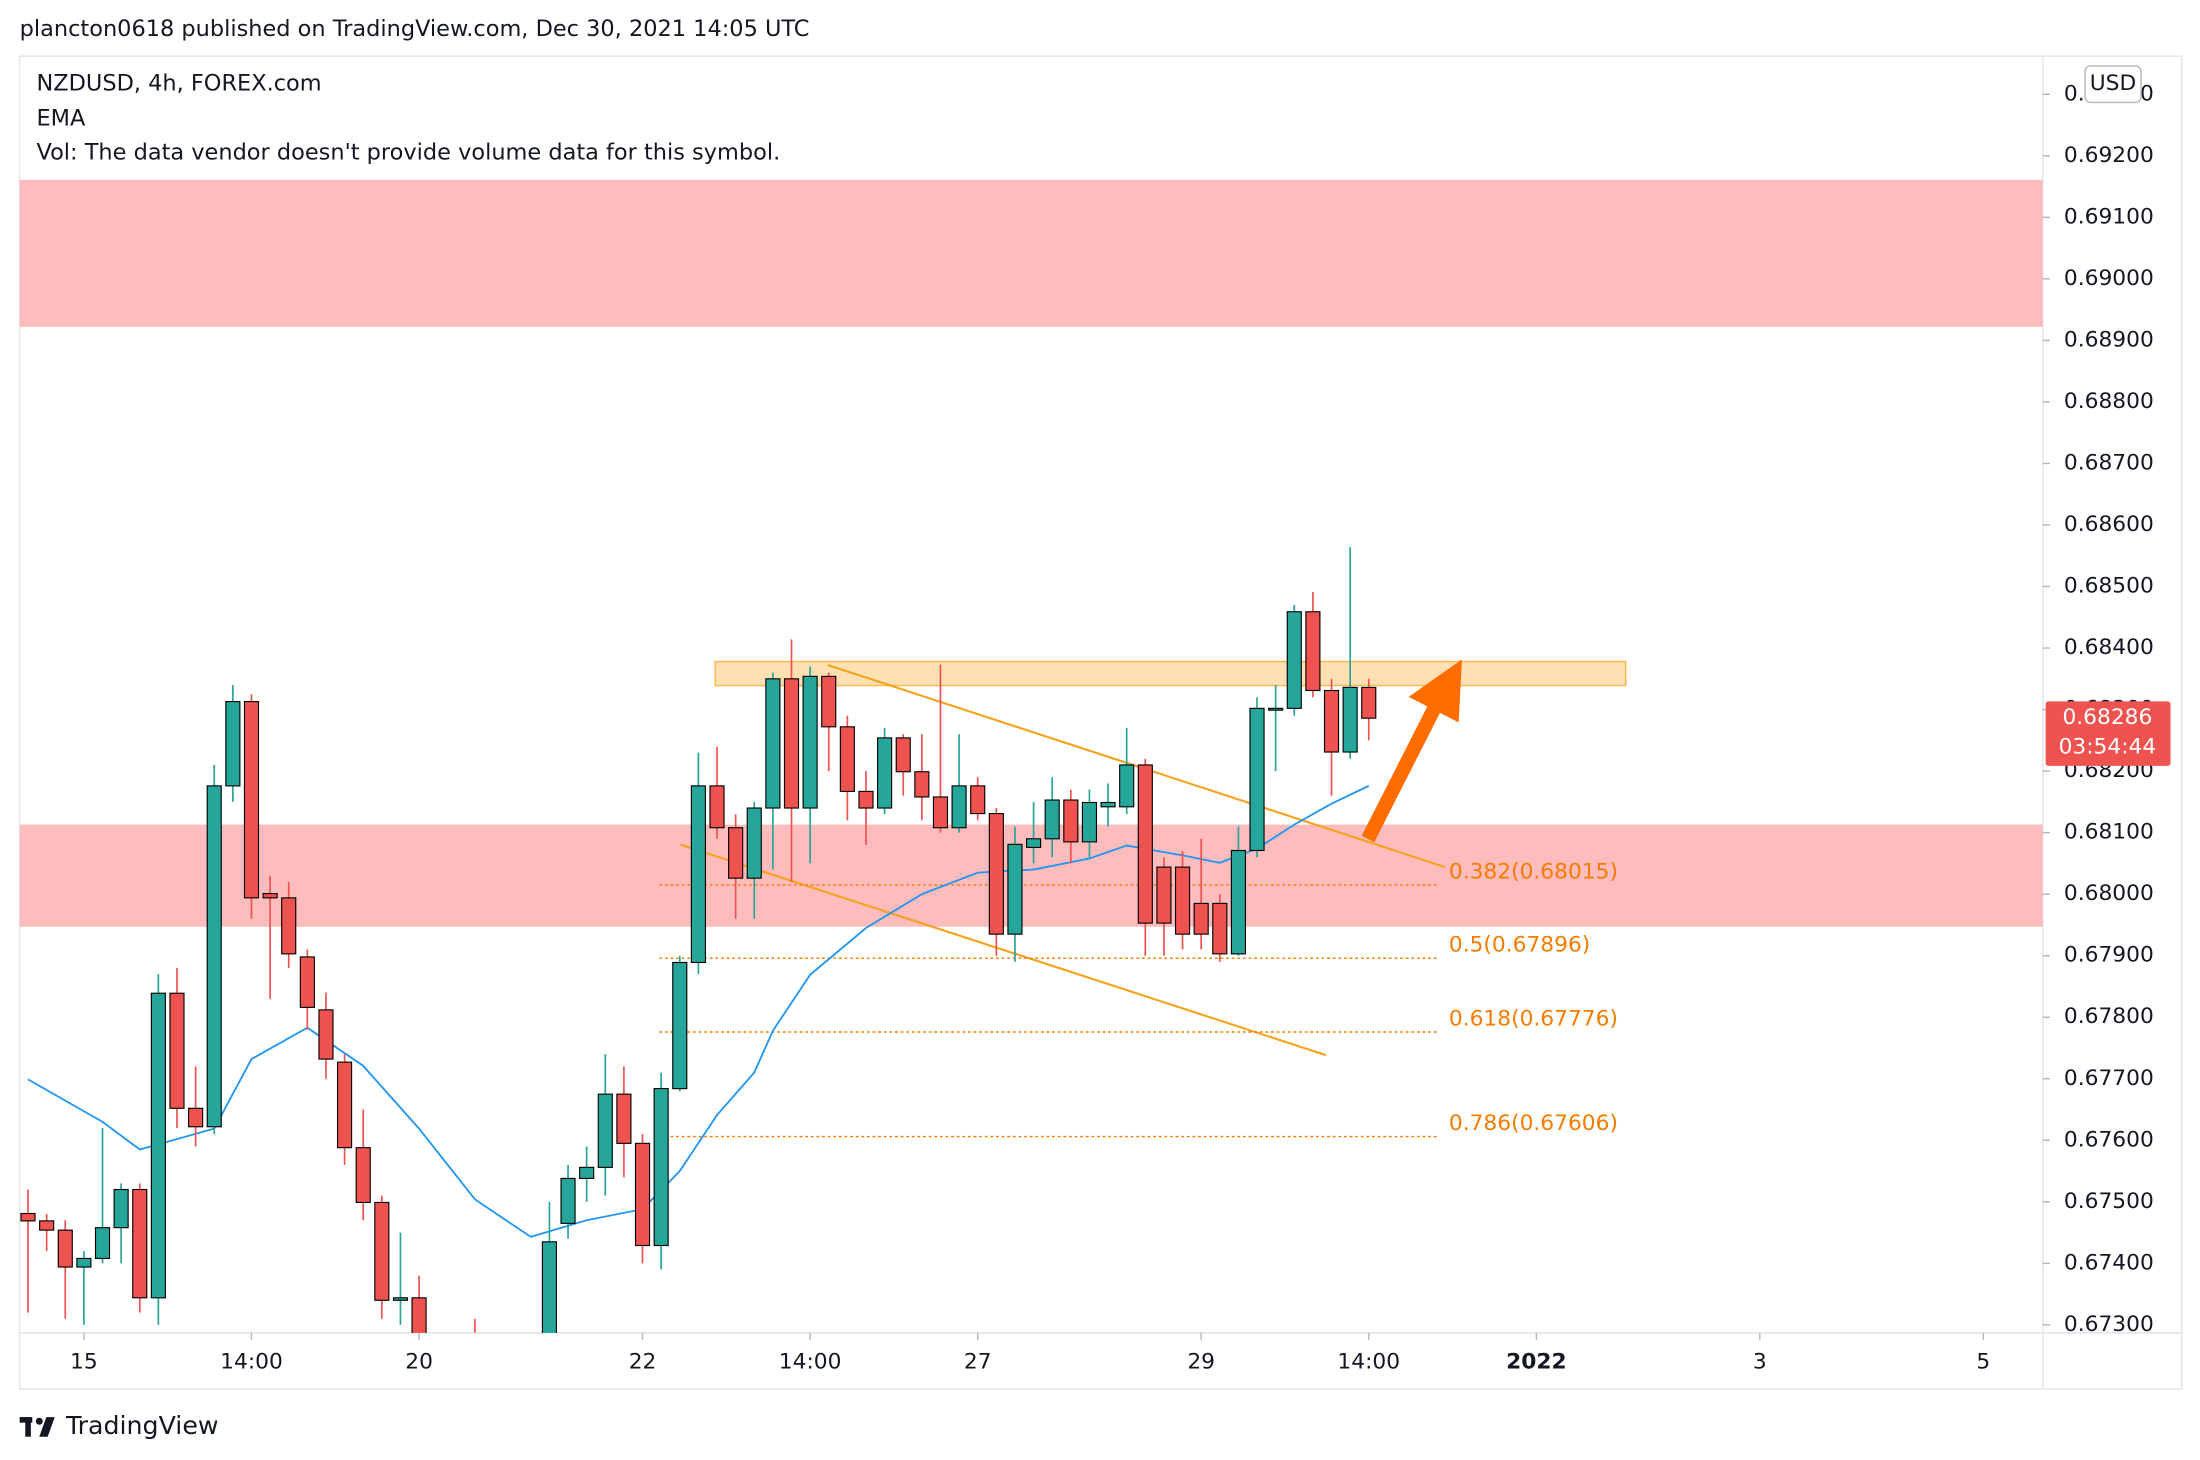 This screenshot has width=2200, height=1460. Describe the element at coordinates (2109, 339) in the screenshot. I see `y-tick-label: 0.68900` at that location.